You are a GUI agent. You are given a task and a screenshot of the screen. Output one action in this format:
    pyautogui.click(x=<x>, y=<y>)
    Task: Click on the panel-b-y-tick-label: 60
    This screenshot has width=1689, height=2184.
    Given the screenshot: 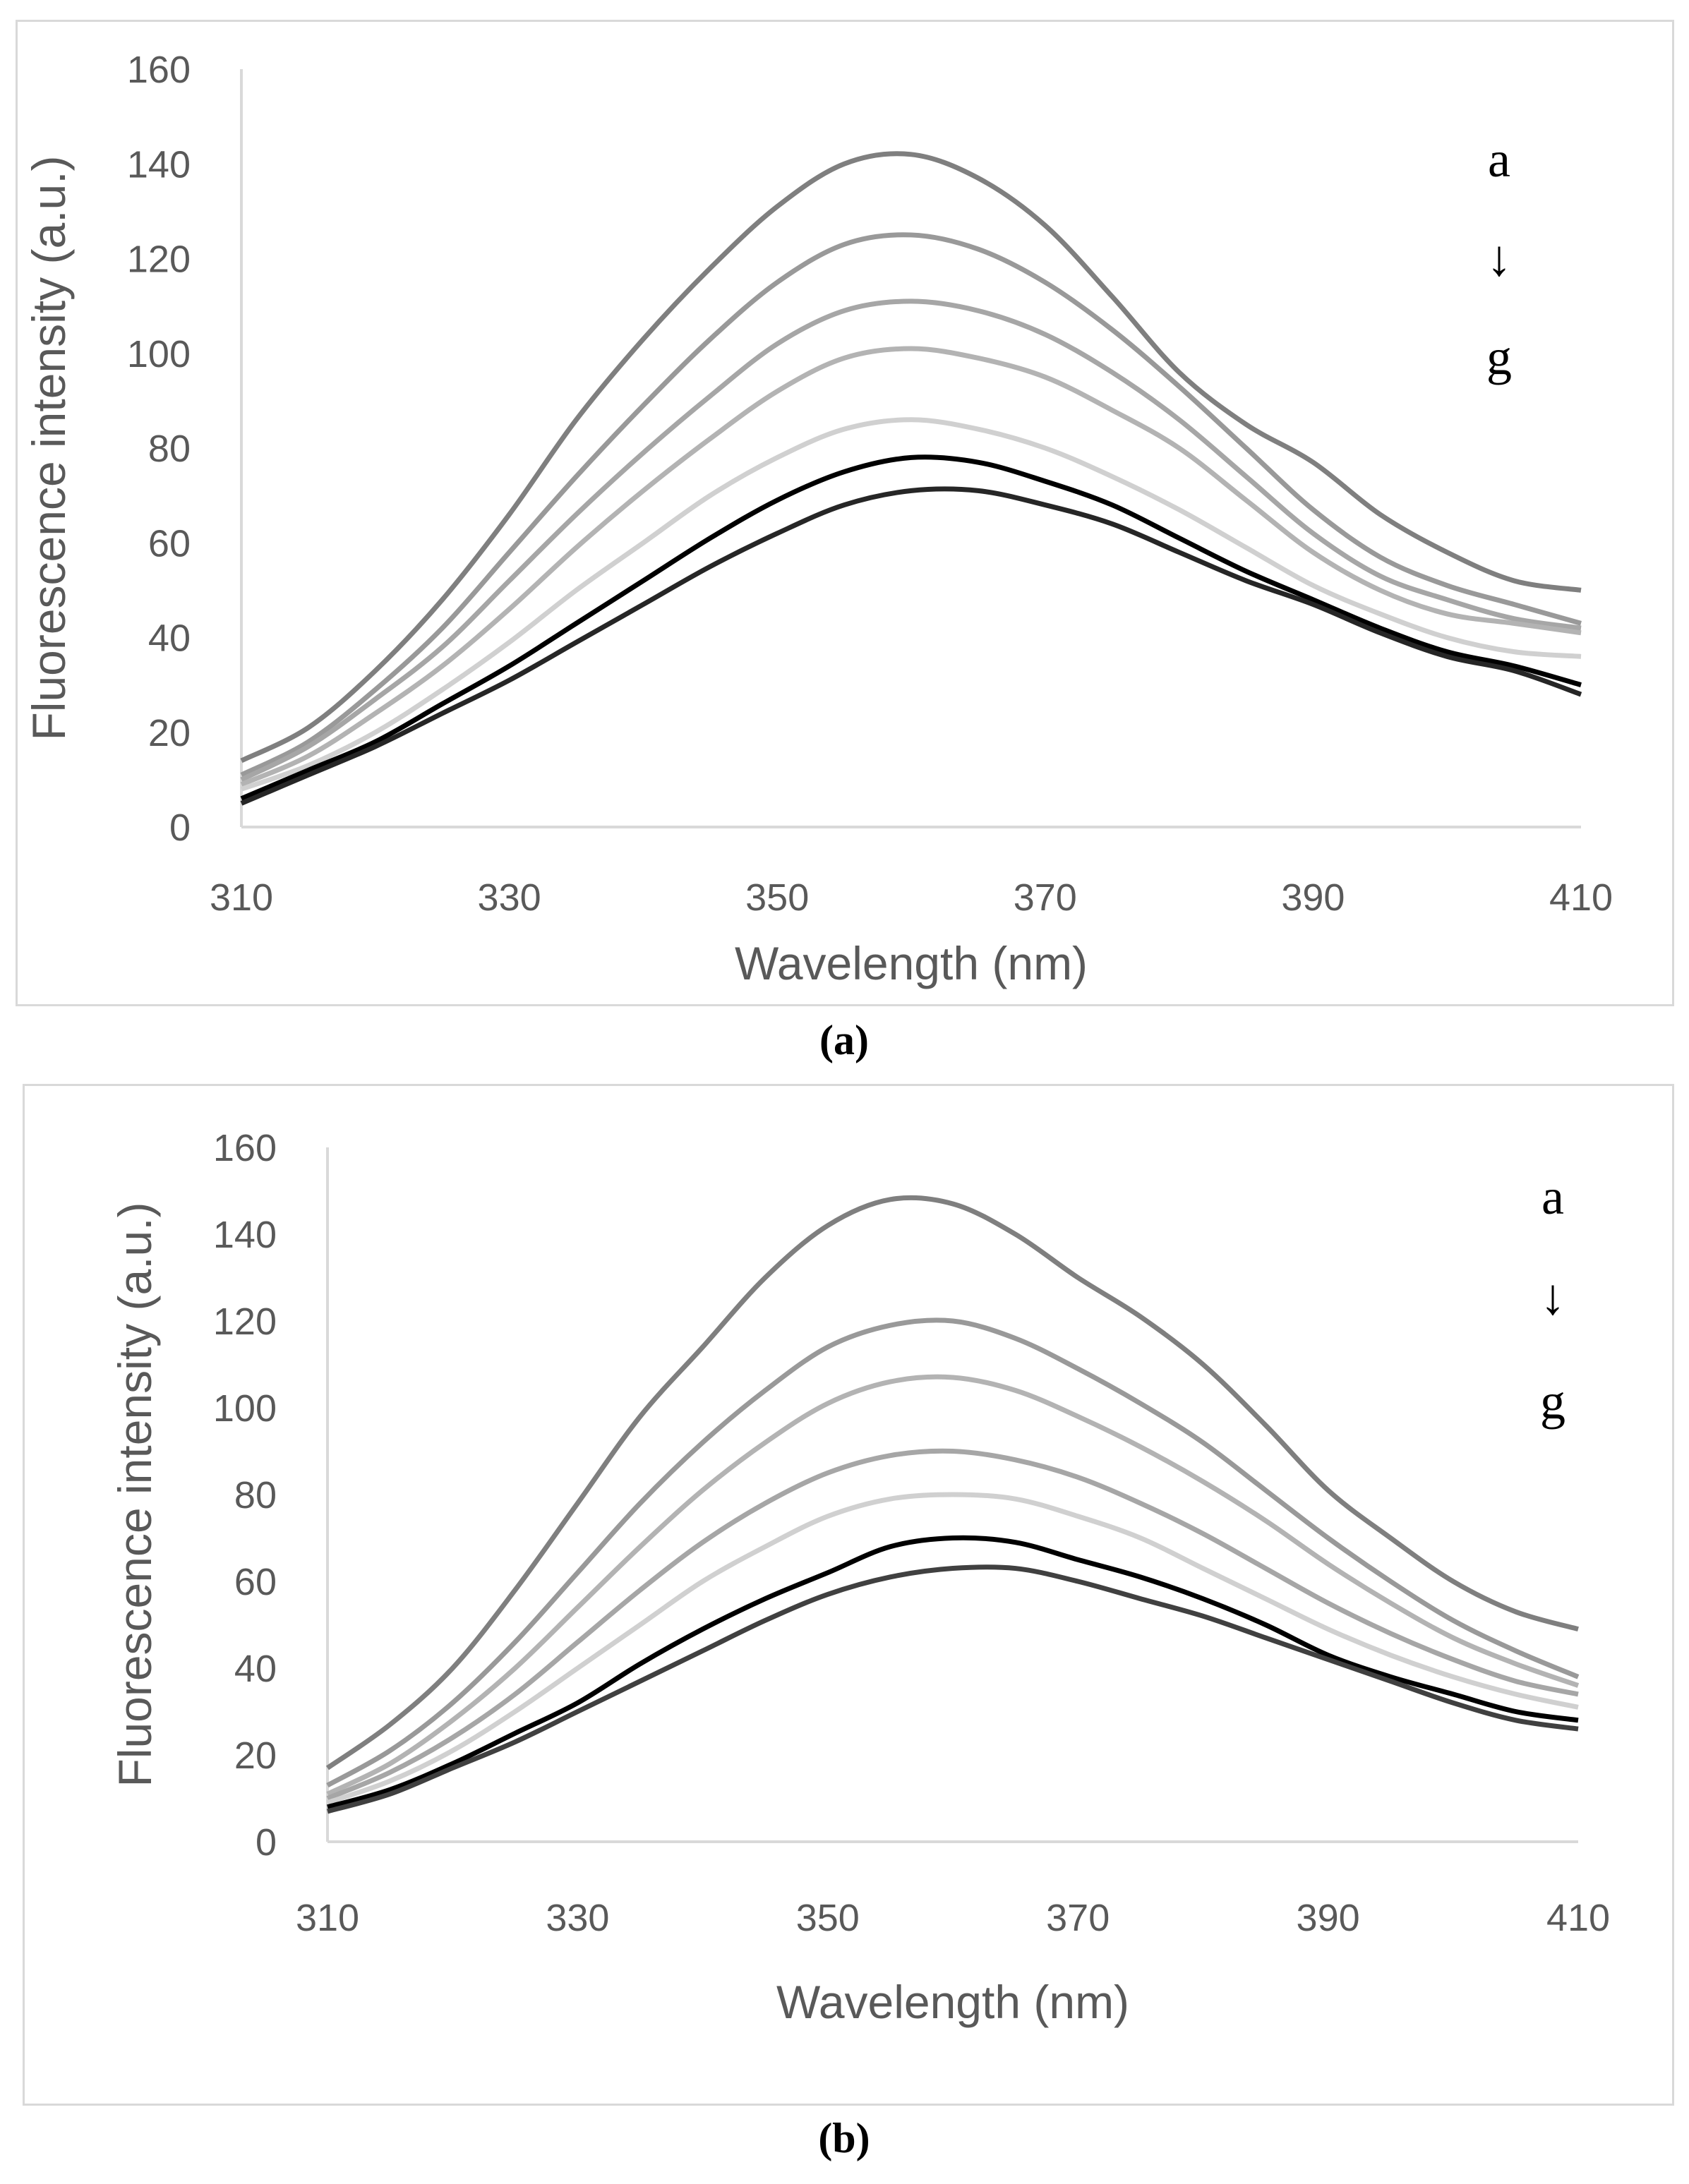 What is the action you would take?
    pyautogui.click(x=256, y=1582)
    